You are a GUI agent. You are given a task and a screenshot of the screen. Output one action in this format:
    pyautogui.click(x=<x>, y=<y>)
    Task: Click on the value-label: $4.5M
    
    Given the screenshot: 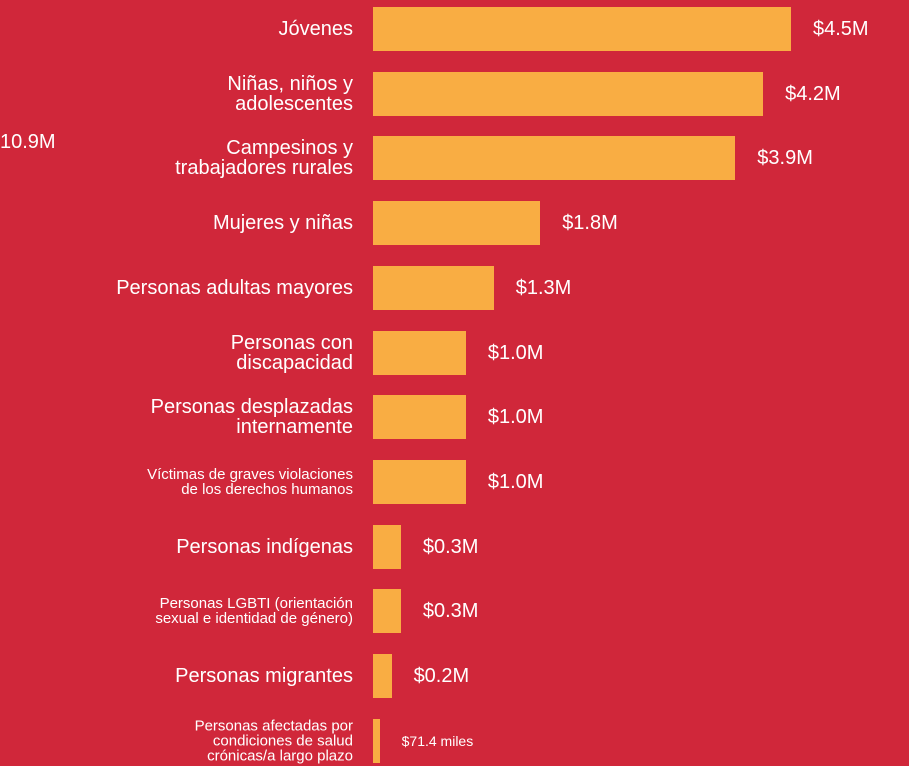 What is the action you would take?
    pyautogui.click(x=841, y=29)
    